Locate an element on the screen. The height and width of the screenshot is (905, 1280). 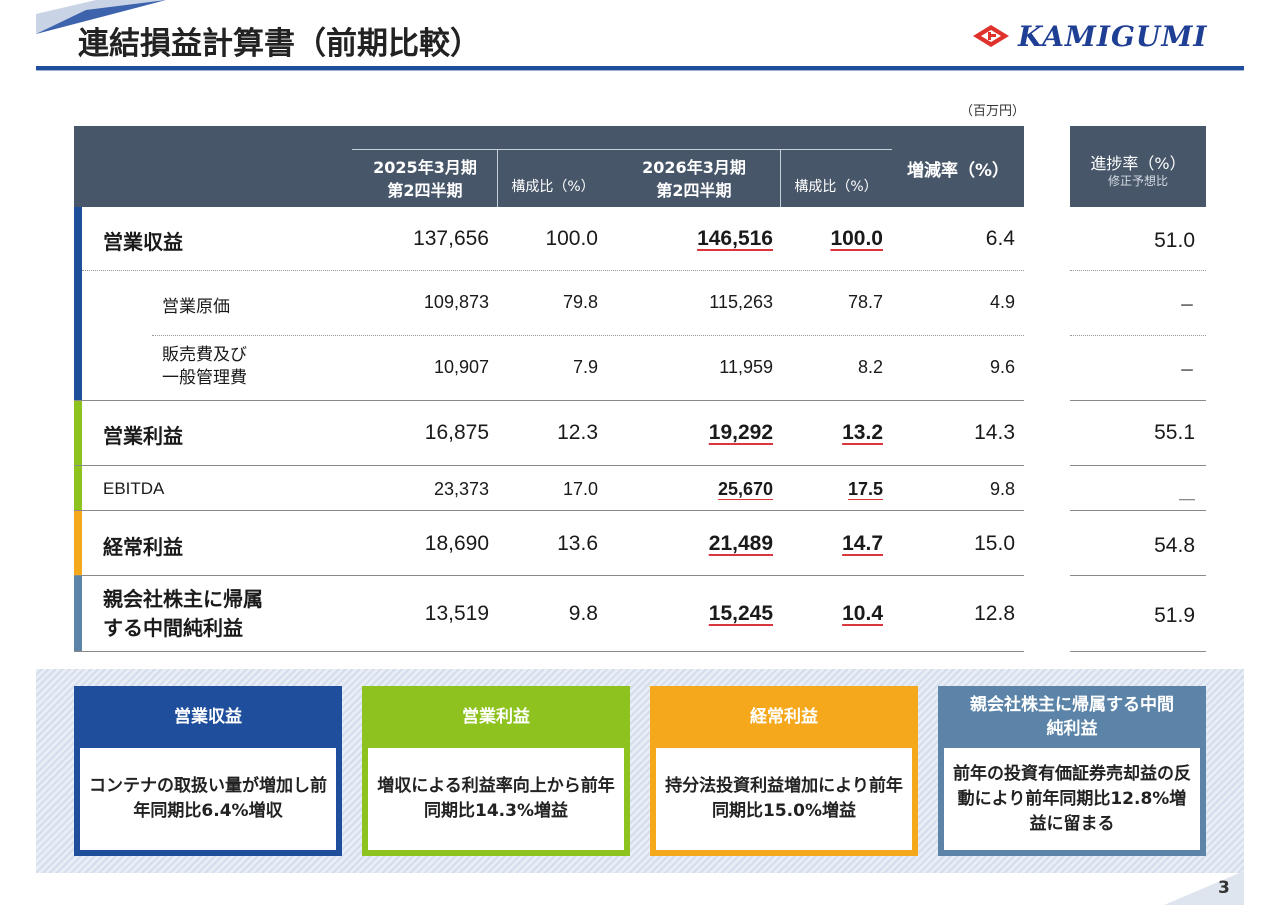
prev-ratio: 79.8 is located at coordinates (580, 302).